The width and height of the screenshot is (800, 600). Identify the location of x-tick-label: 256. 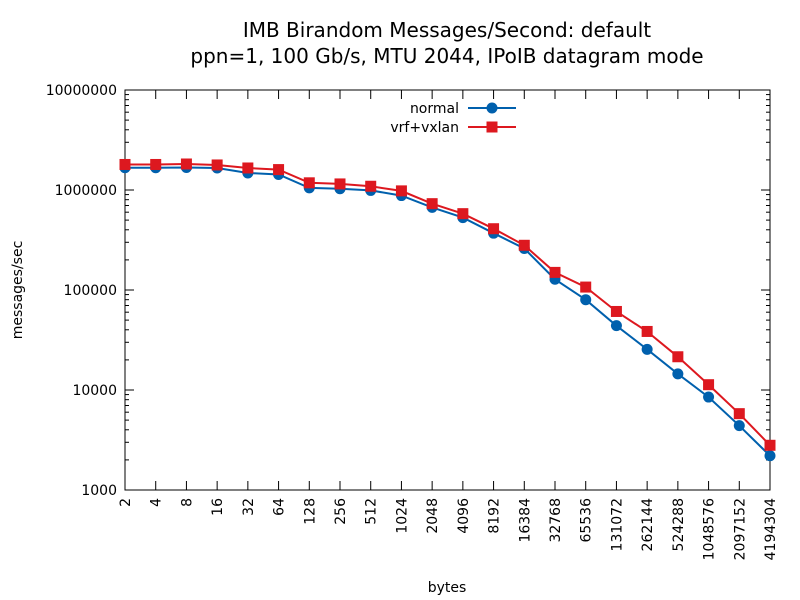
(341, 511).